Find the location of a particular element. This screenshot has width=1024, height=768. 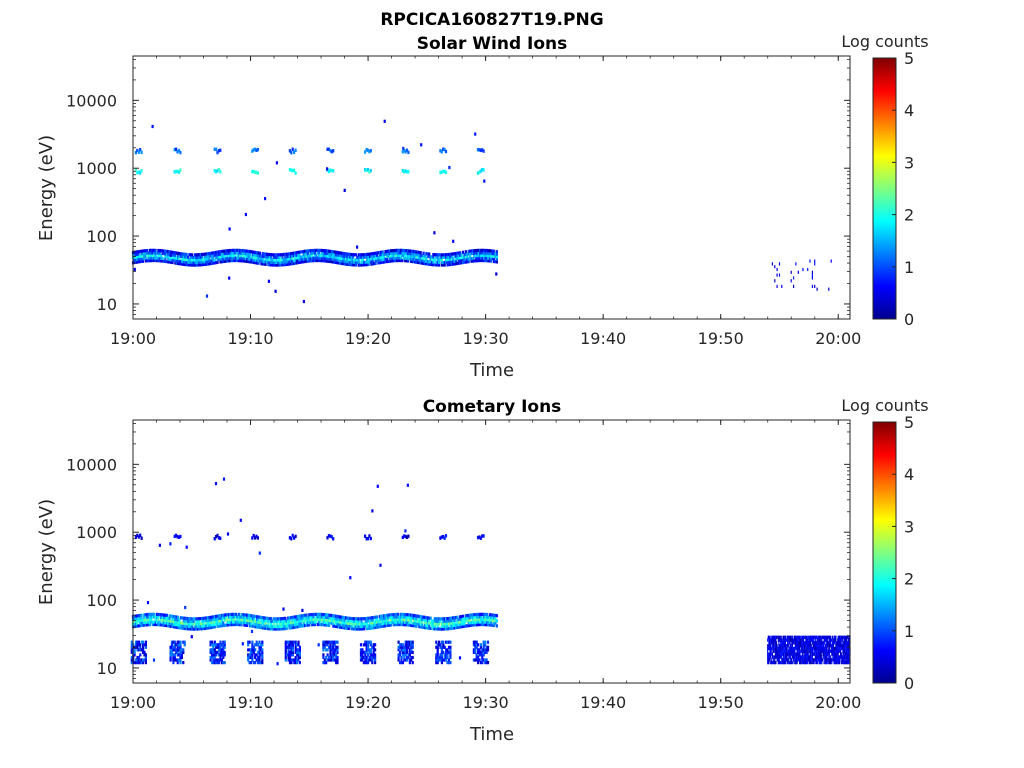

x-tick-label: 19:50 is located at coordinates (721, 338).